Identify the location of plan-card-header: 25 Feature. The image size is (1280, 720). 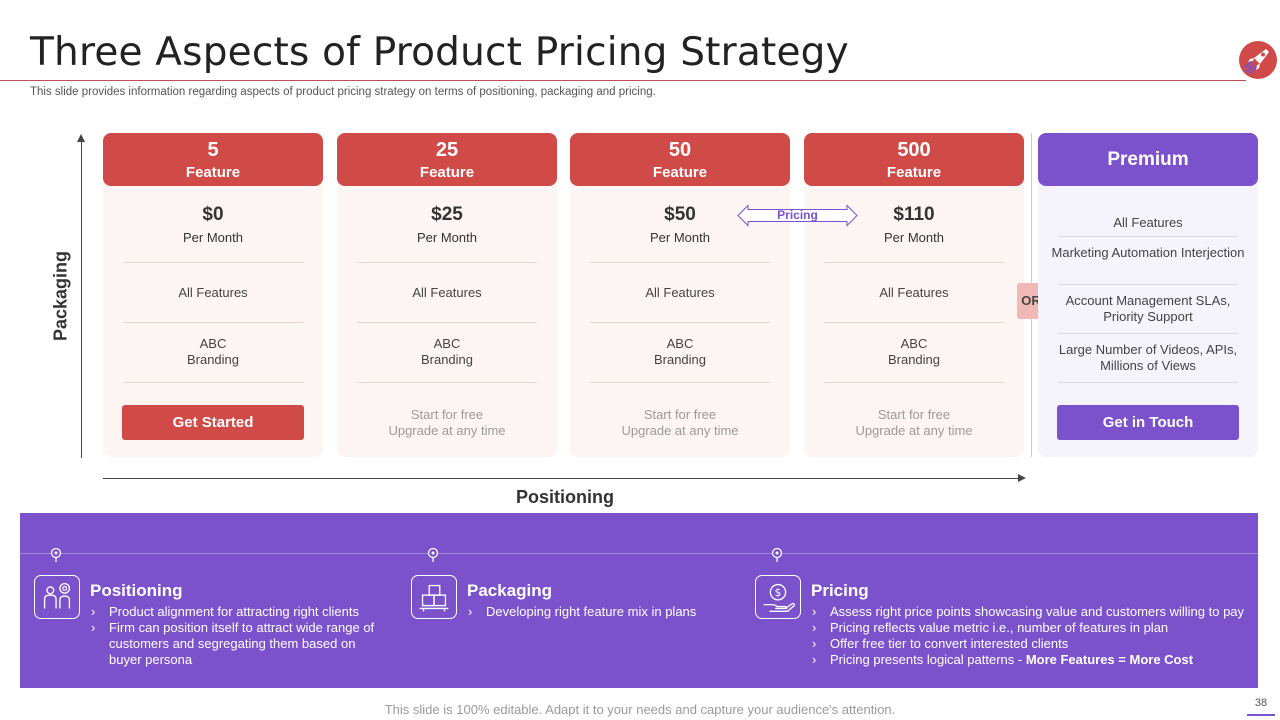
(447, 159).